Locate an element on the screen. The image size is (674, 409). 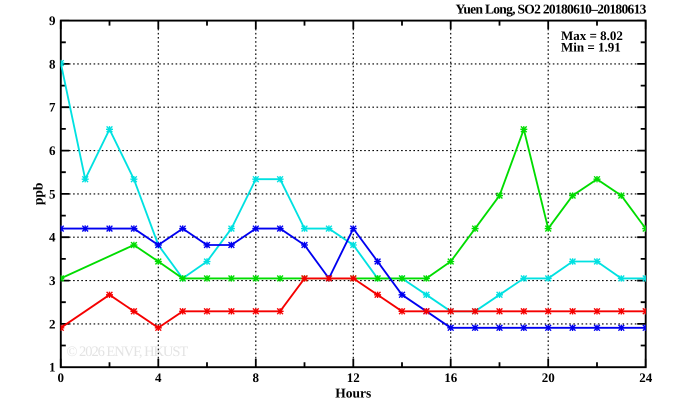
svg-text: 24 is located at coordinates (646, 377).